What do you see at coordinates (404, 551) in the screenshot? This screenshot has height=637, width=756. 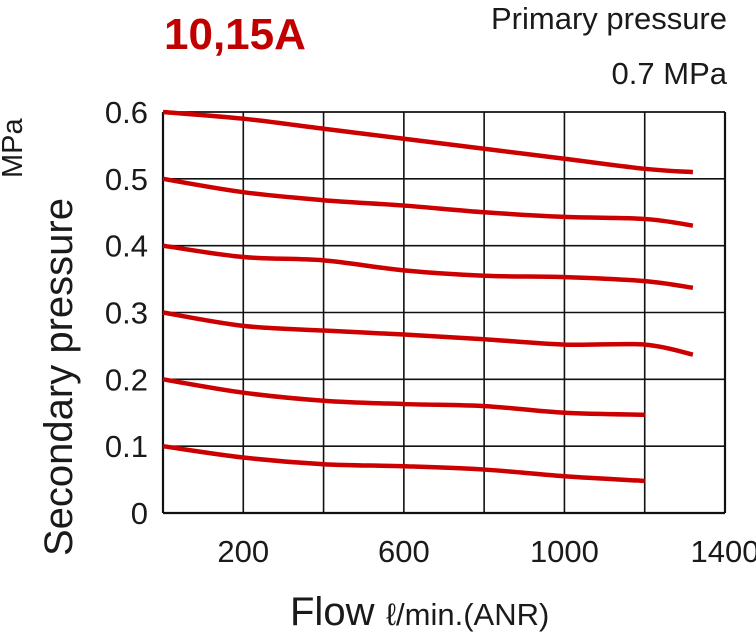 I see `x-tick-label: 600` at bounding box center [404, 551].